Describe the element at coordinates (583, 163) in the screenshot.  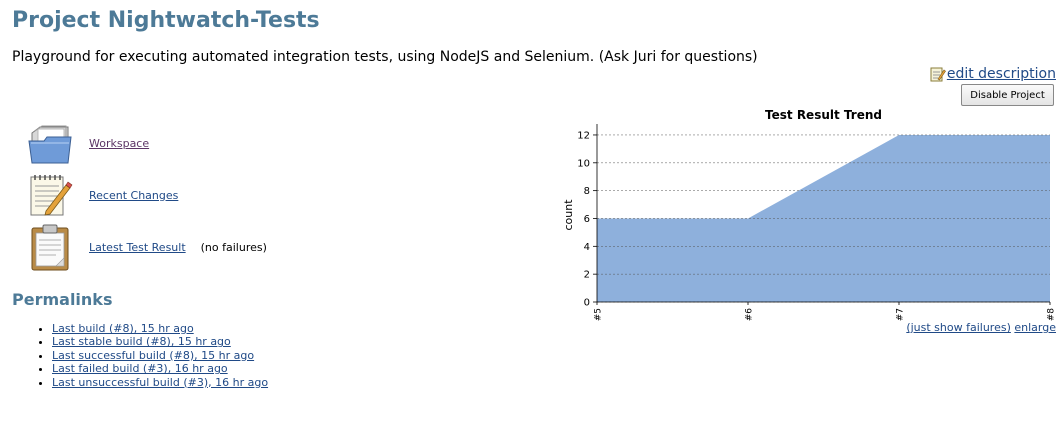
I see `y-tick-label: 10` at that location.